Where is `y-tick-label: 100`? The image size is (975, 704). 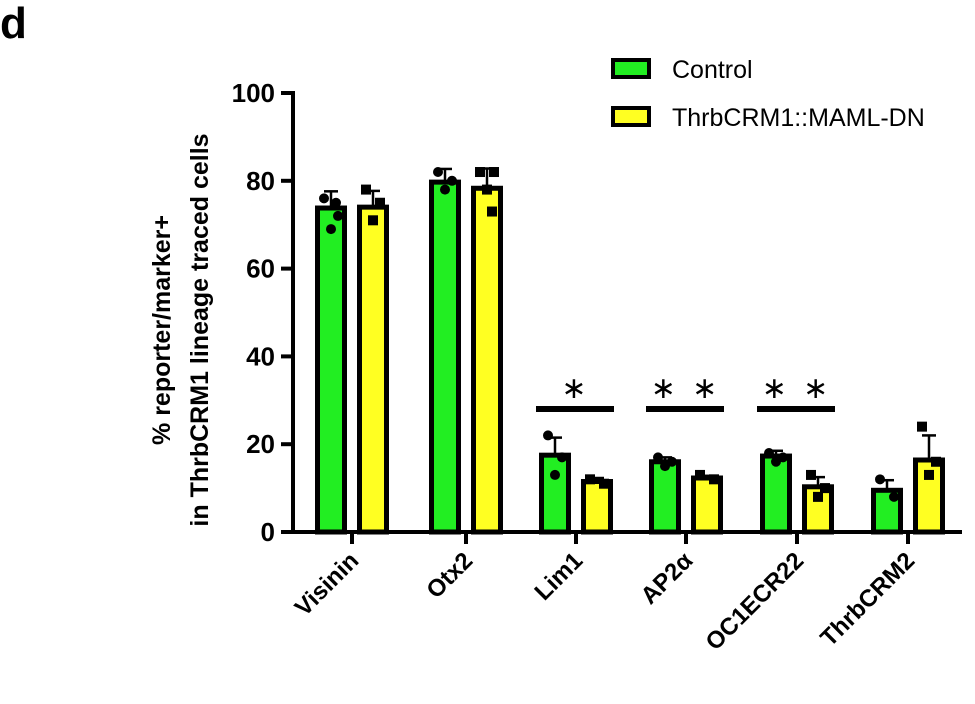 y-tick-label: 100 is located at coordinates (253, 93).